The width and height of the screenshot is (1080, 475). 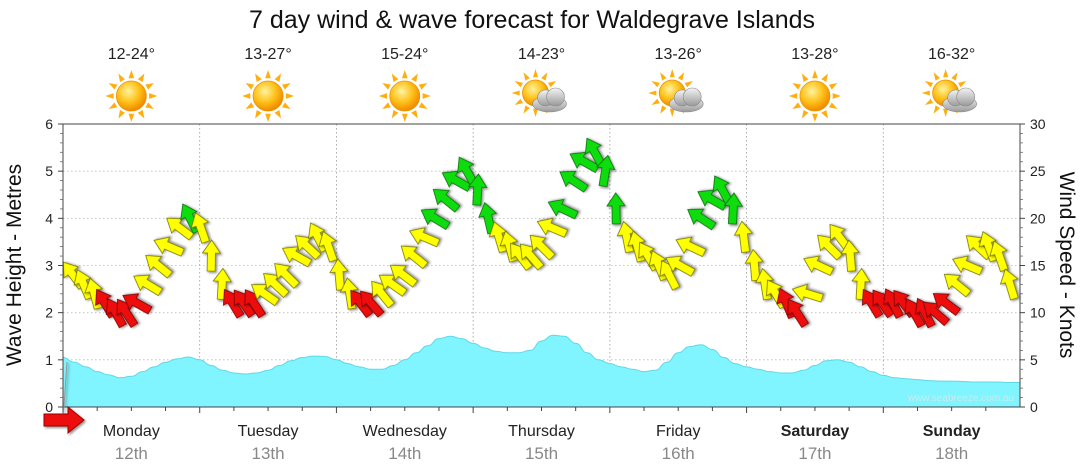 What do you see at coordinates (1033, 265) in the screenshot?
I see `right-axis: 0 5 10 15 20 25 30` at bounding box center [1033, 265].